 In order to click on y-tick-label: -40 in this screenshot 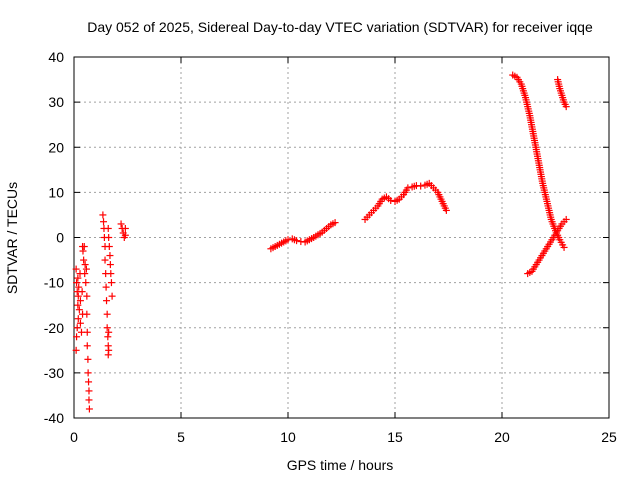, I will do `click(54, 418)`.